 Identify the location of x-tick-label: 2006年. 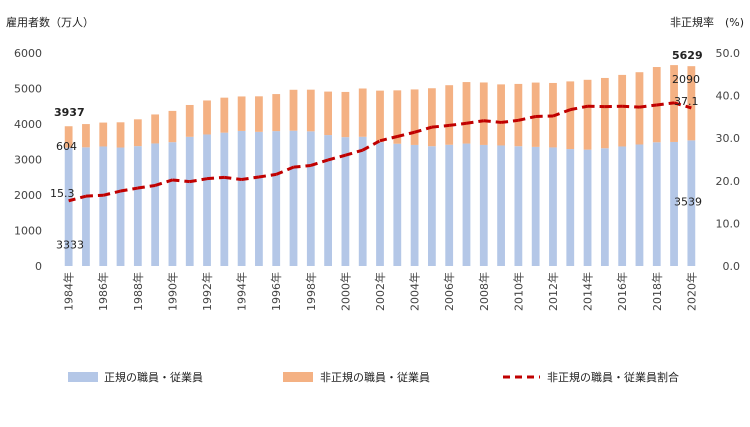
(449, 291).